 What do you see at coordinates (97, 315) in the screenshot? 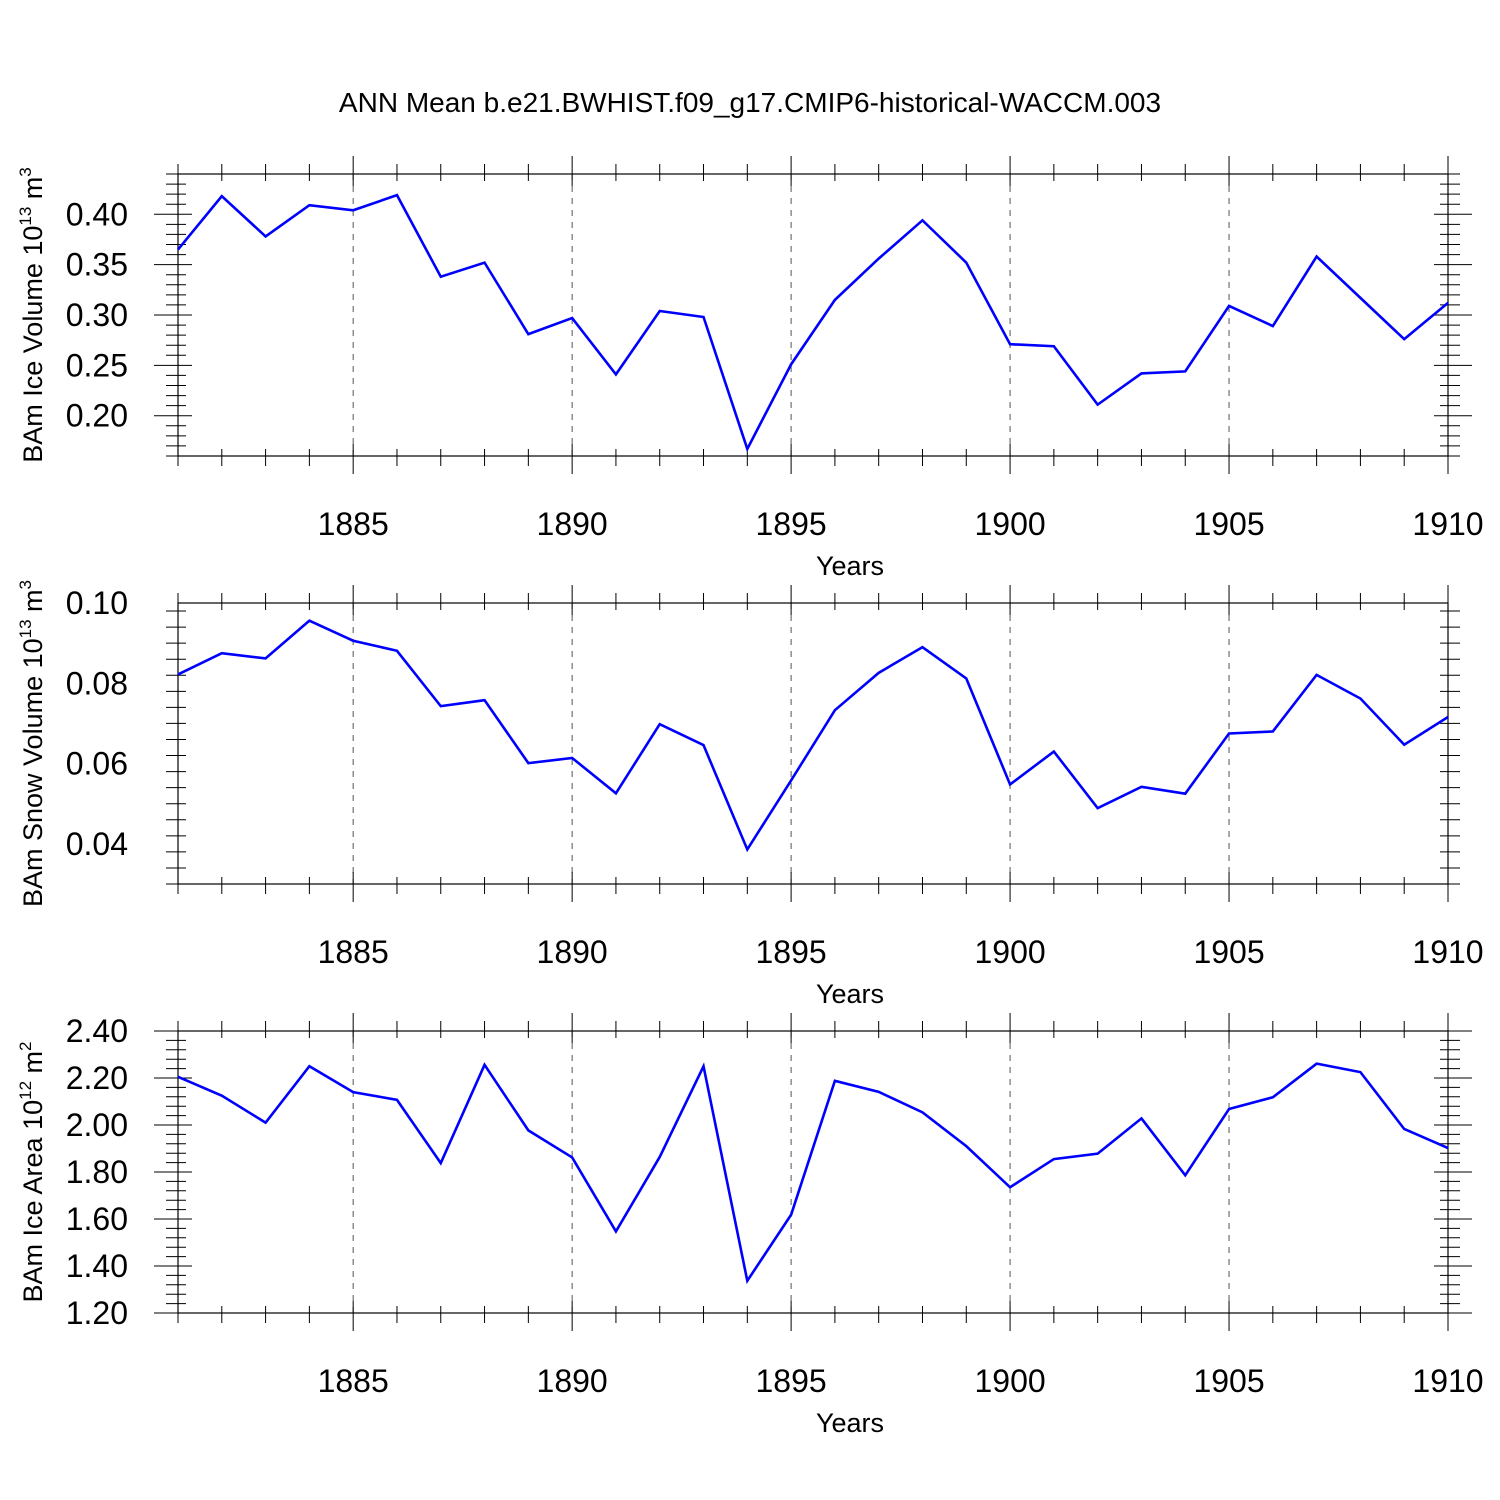
I see `y-tick-label: 0.30` at bounding box center [97, 315].